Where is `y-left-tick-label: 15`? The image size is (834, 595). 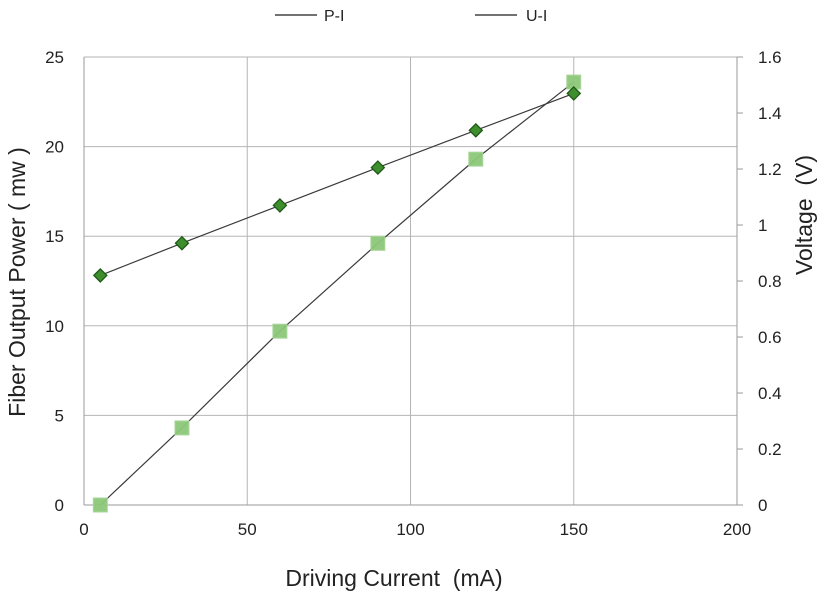
y-left-tick-label: 15 is located at coordinates (54, 236).